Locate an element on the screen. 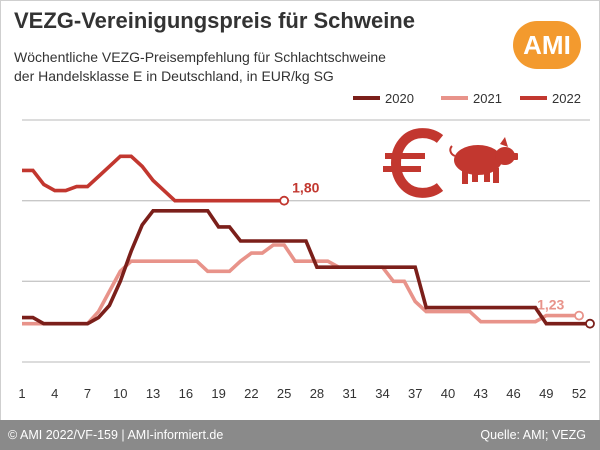 This screenshot has width=600, height=450. copyright-text: © AMI 2022/VF-159 | AMI-informiert.de is located at coordinates (116, 435).